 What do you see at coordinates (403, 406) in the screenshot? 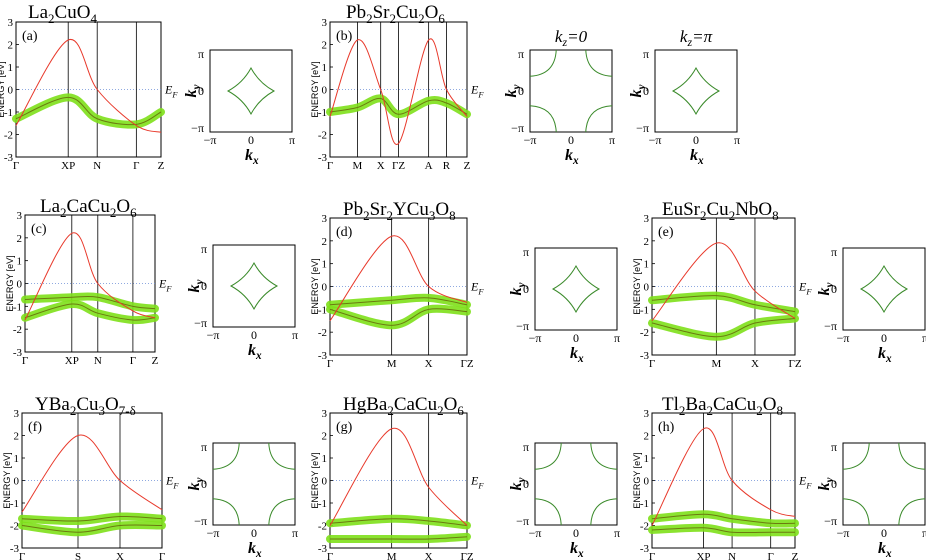
I see `panel-title: HgBa2CaCu2O6` at bounding box center [403, 406].